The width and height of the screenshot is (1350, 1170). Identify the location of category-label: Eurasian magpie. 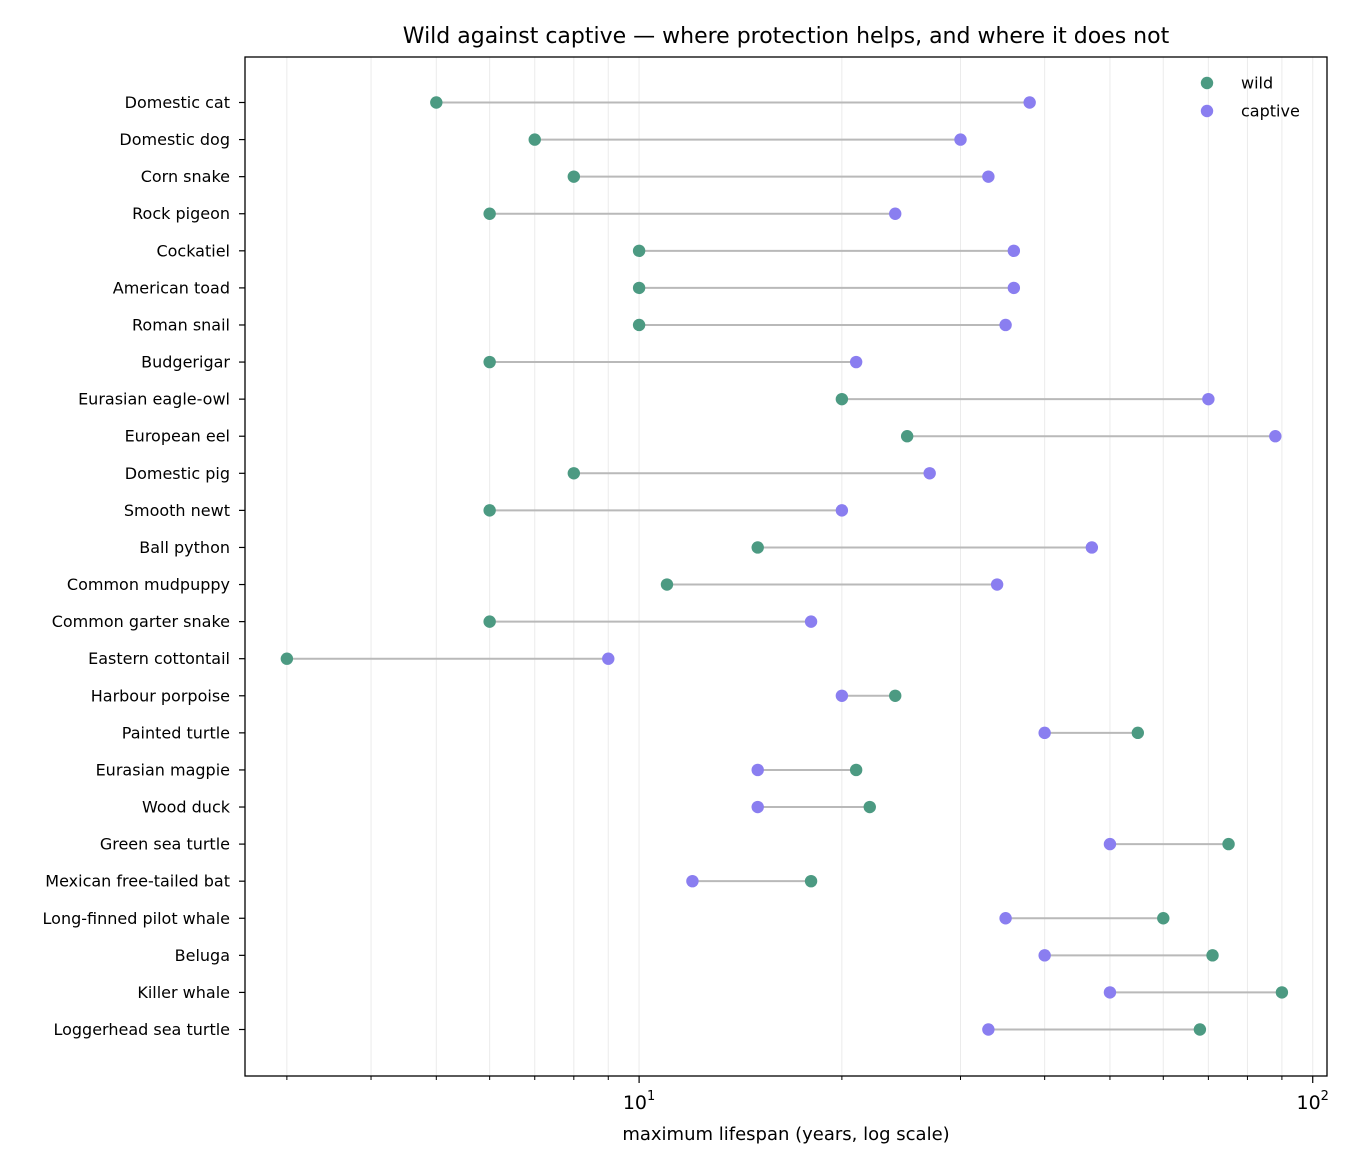
(163, 769).